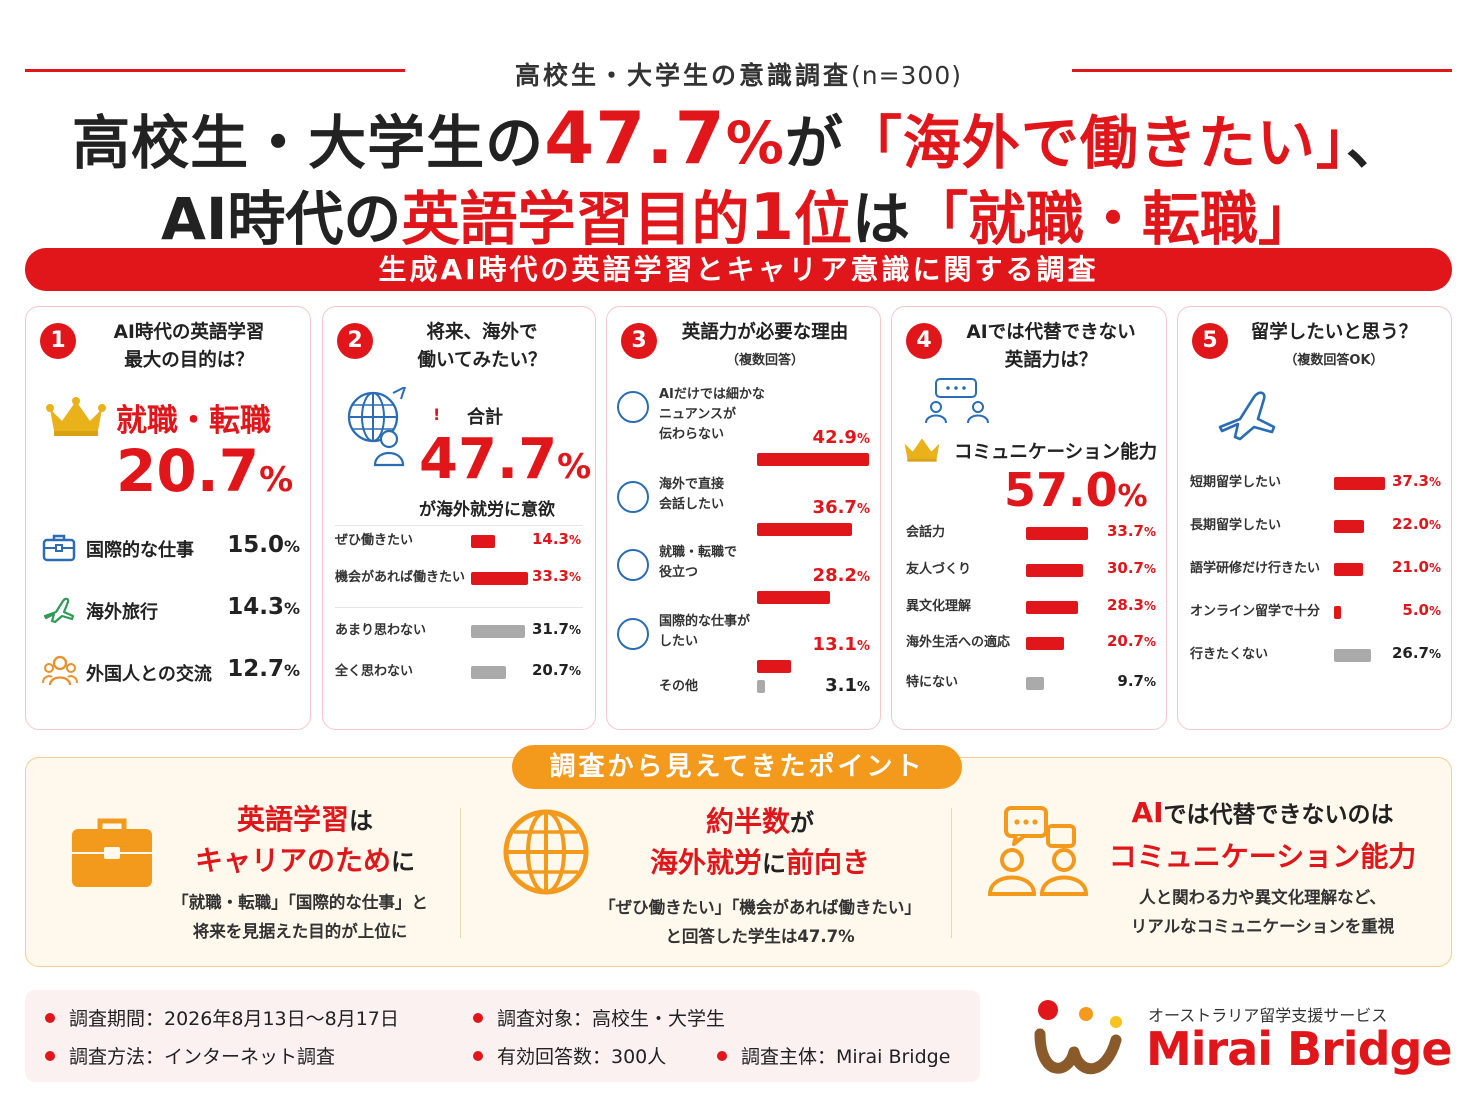  What do you see at coordinates (171, 611) in the screenshot?
I see `purpose-item: 海外旅行 14.3%` at bounding box center [171, 611].